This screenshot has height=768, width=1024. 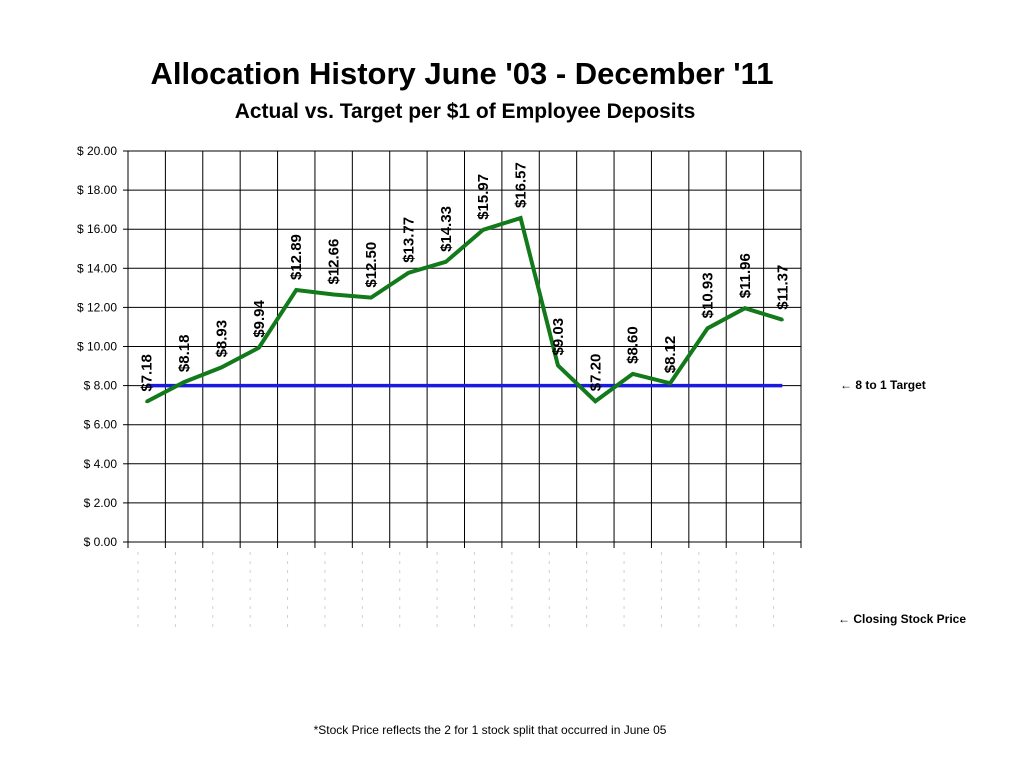 What do you see at coordinates (633, 345) in the screenshot?
I see `data-label: $8.60` at bounding box center [633, 345].